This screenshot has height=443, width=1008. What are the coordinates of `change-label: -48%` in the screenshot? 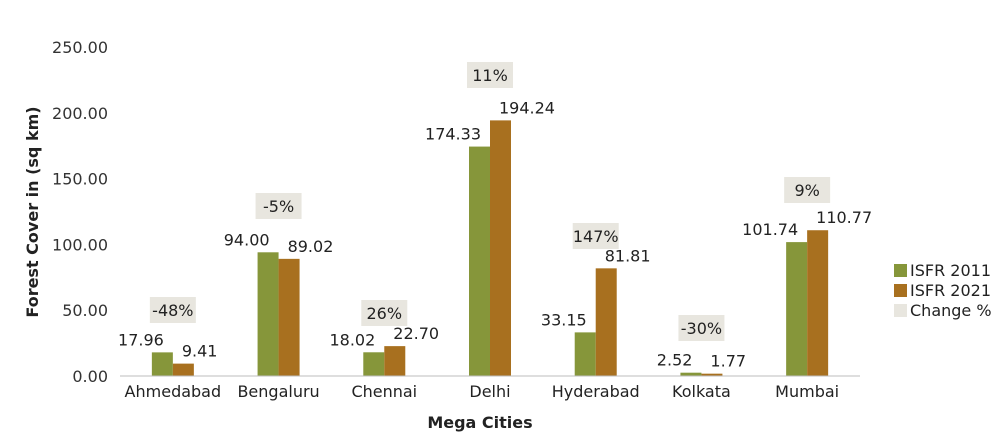 It's located at (172, 310).